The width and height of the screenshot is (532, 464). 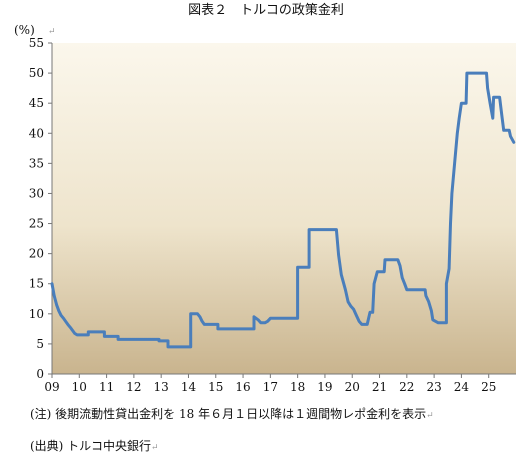 I want to click on x-axis: 09 10 11 12 13 14 15 16 17 18 19 20 21 22 23 24 25, so click(x=280, y=383).